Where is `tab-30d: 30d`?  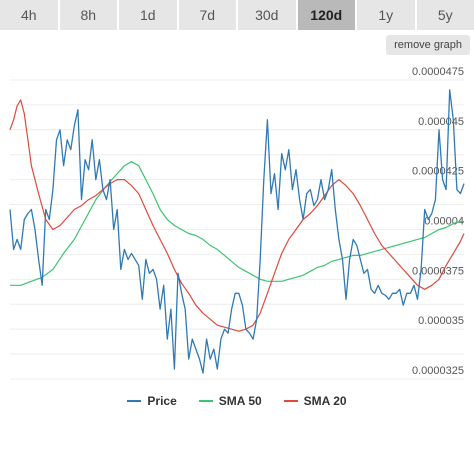 tab-30d: 30d is located at coordinates (267, 15).